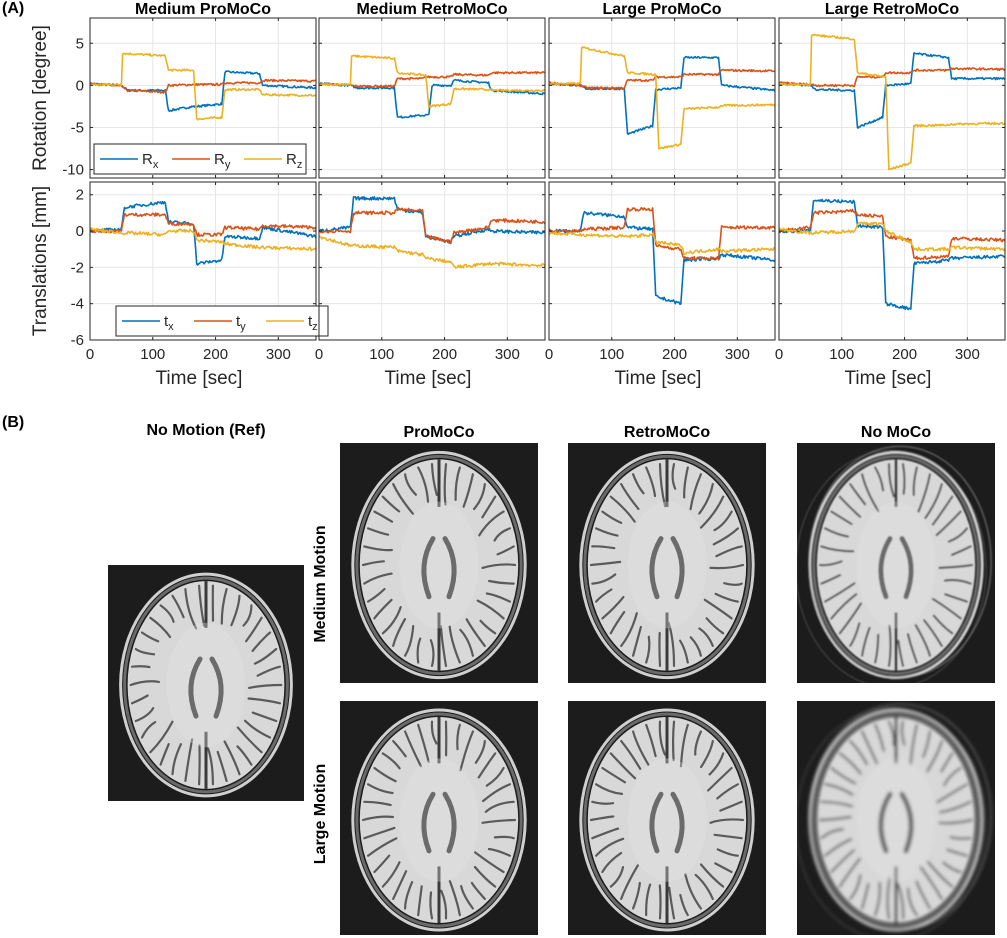  I want to click on y-axis-label: Translations [mm], so click(40, 261).